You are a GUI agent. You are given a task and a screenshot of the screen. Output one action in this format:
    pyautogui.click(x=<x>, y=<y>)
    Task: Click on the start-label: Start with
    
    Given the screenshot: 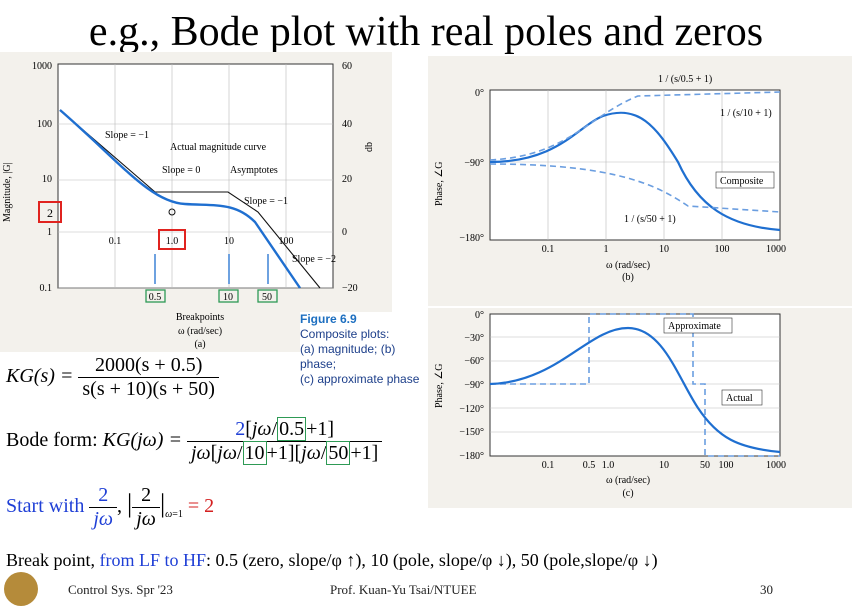 What is the action you would take?
    pyautogui.click(x=45, y=506)
    